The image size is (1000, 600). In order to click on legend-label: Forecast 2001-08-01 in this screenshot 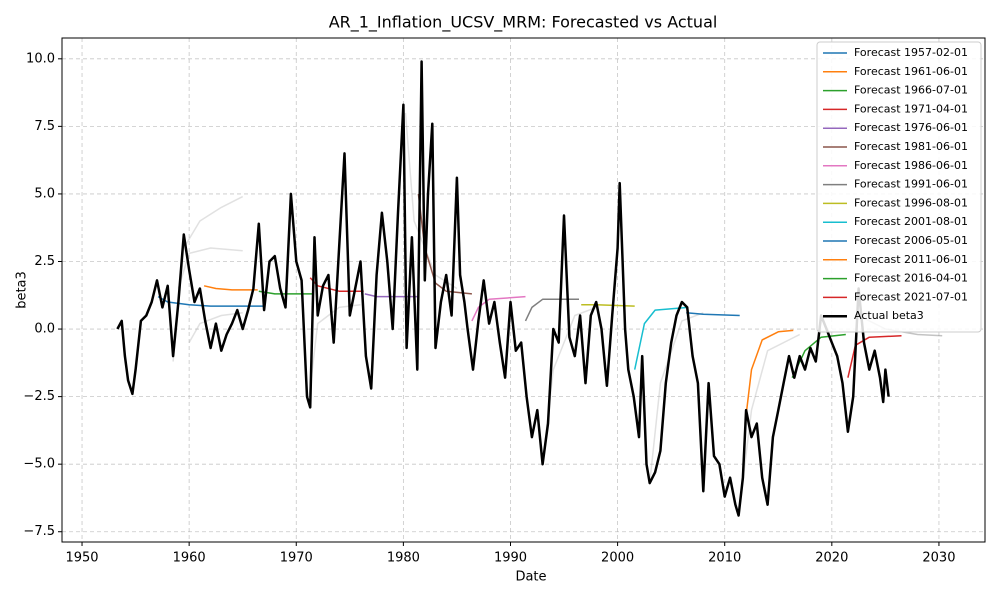, I will do `click(911, 221)`.